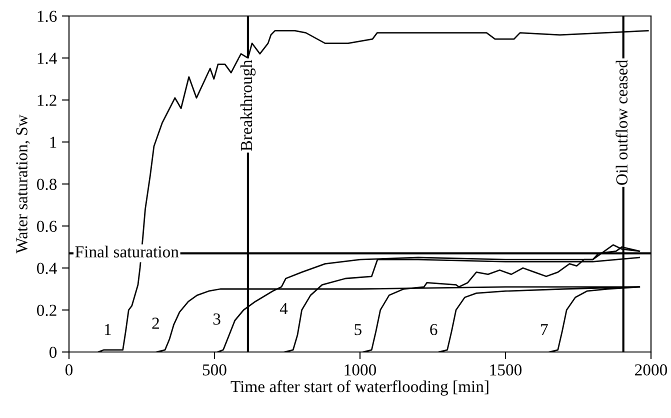 This screenshot has height=418, width=671. I want to click on x-tick-label: 2000, so click(651, 370).